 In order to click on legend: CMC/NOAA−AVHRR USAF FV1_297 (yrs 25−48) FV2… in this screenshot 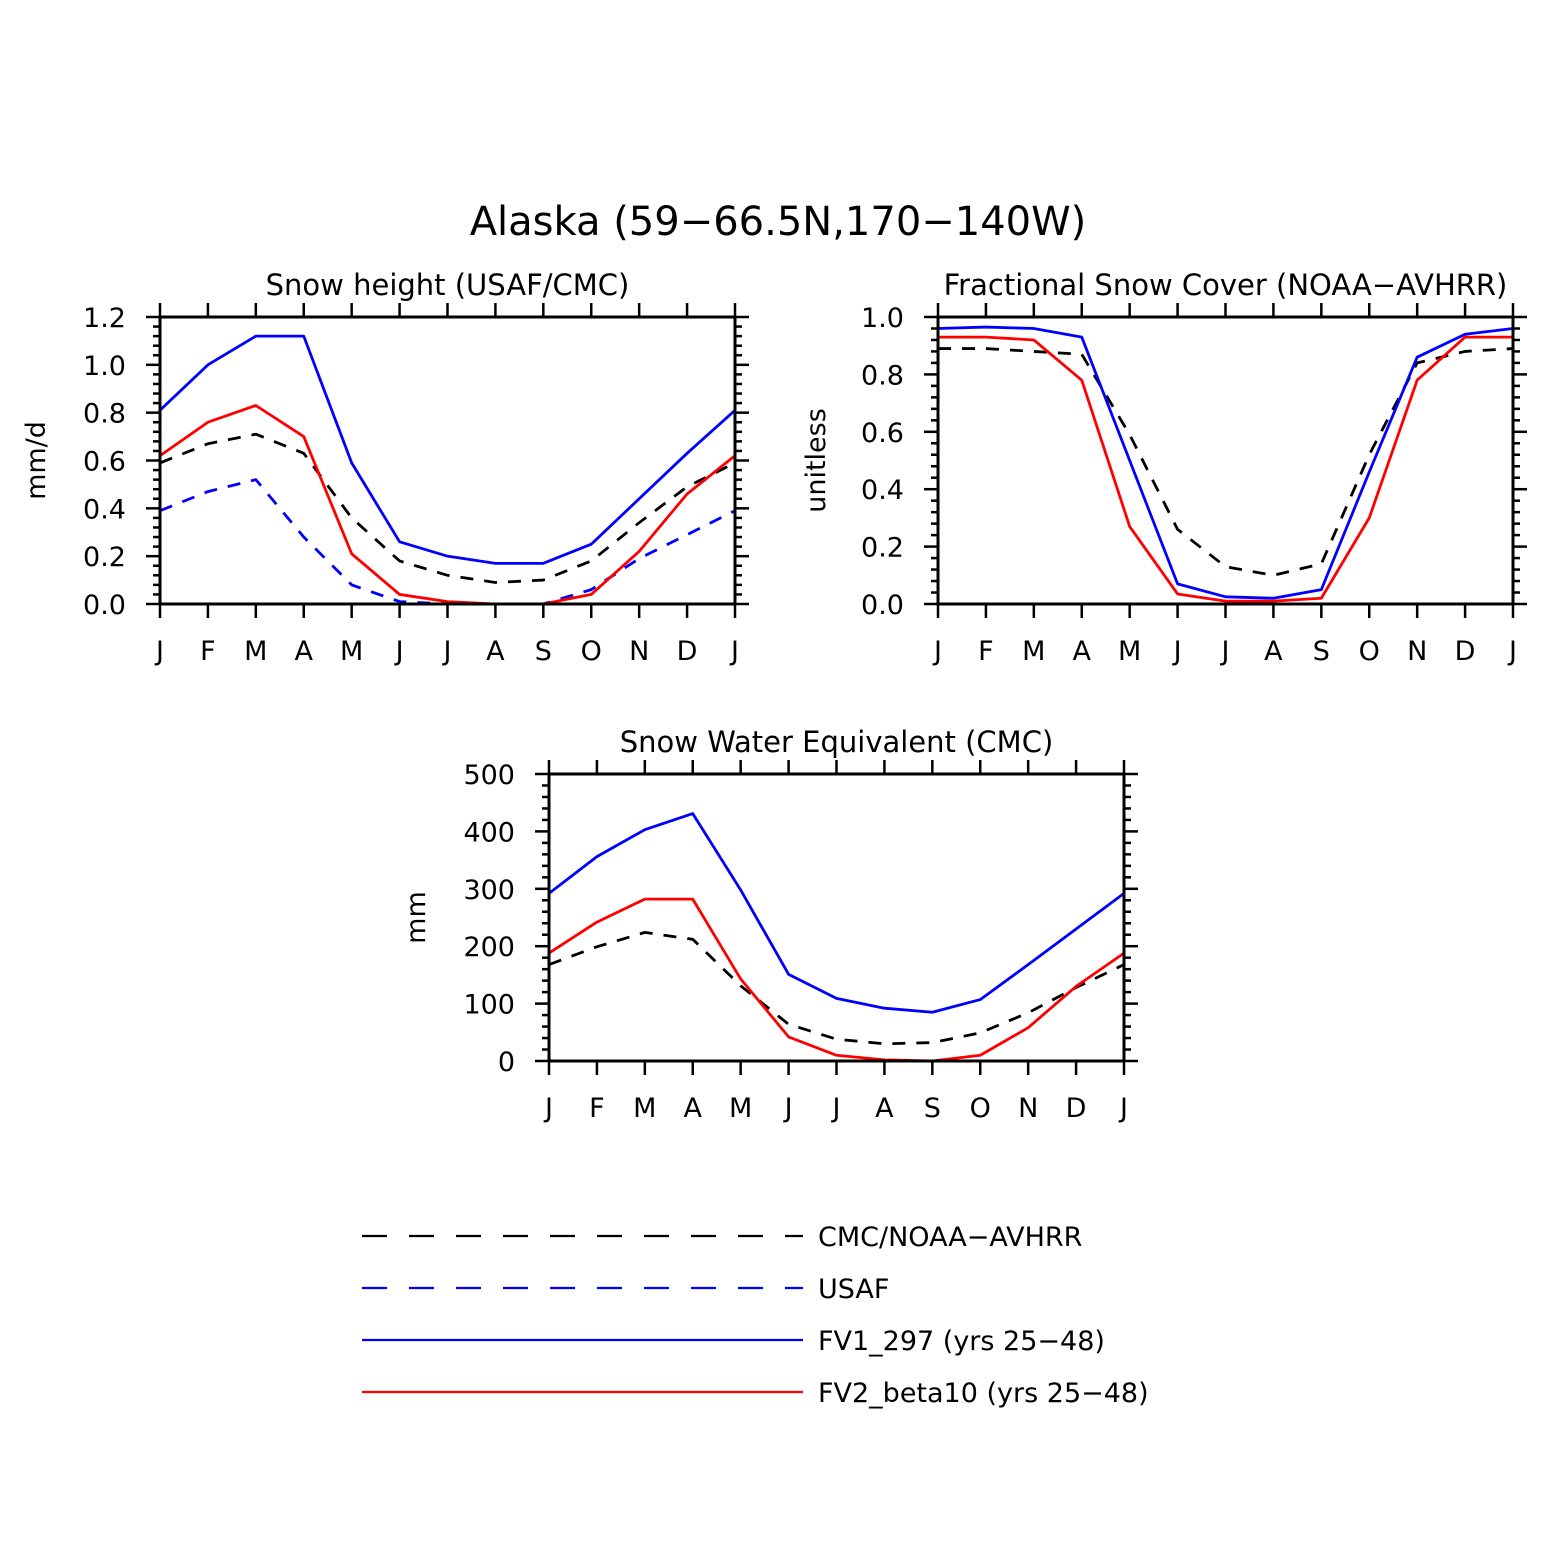, I will do `click(755, 1315)`.